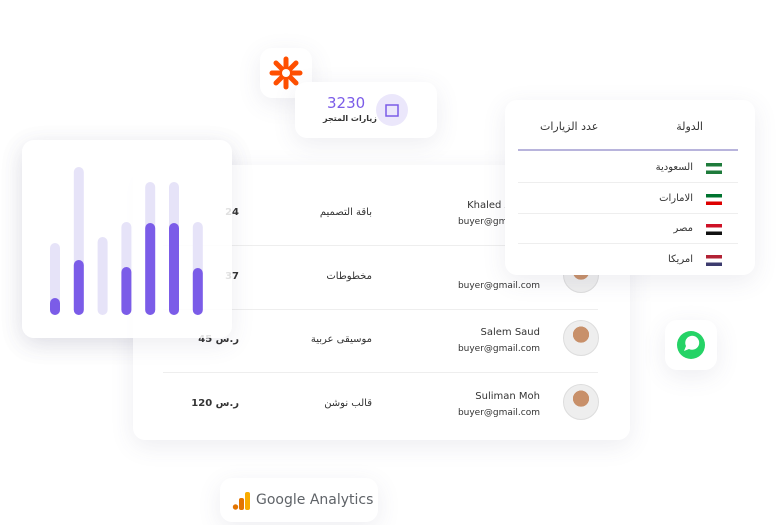 This screenshot has width=777, height=525. What do you see at coordinates (680, 259) in the screenshot?
I see `country-name: امريكا` at bounding box center [680, 259].